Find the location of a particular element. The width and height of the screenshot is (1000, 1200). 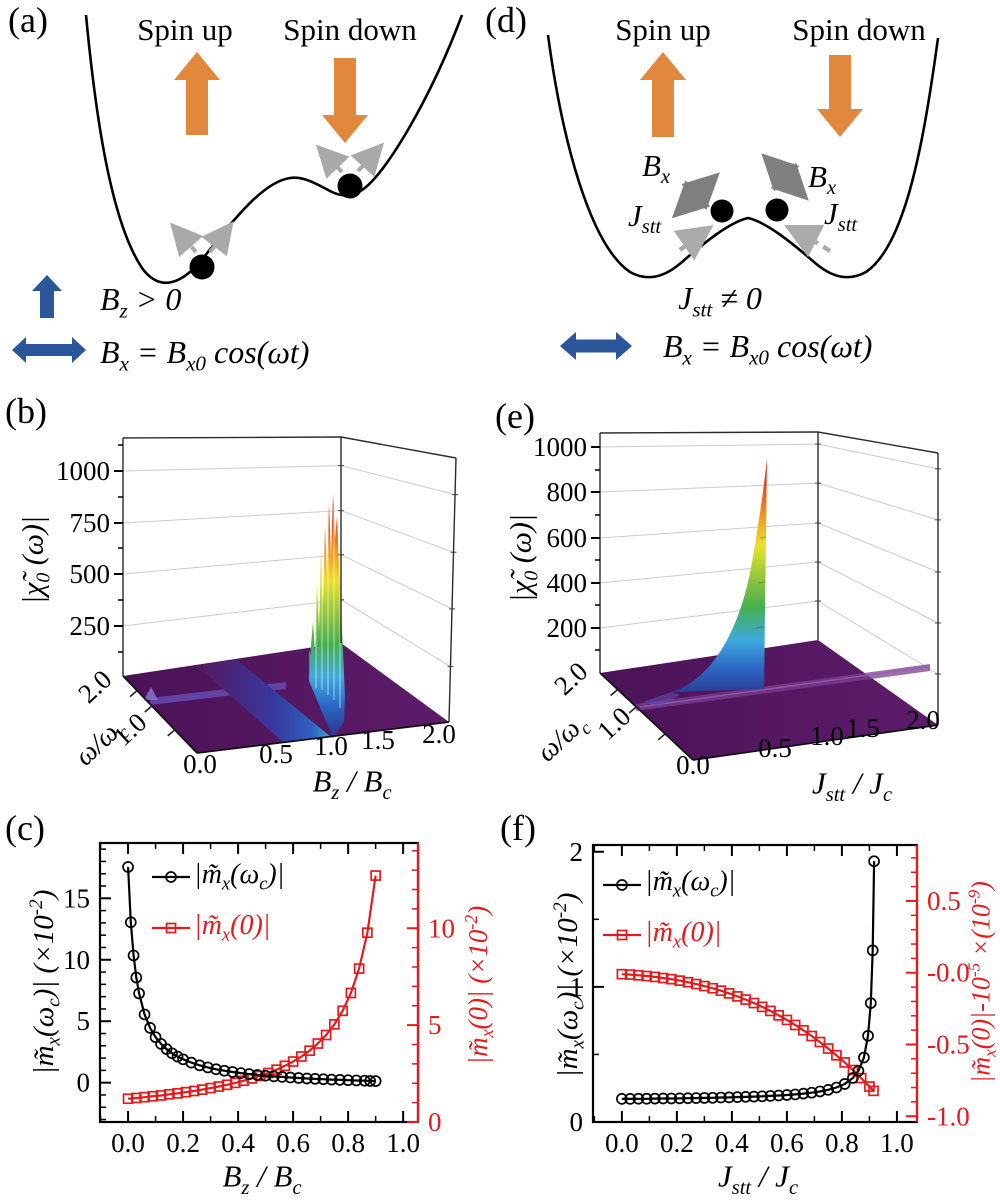

bx-small-label-left: Bx is located at coordinates (656, 168).